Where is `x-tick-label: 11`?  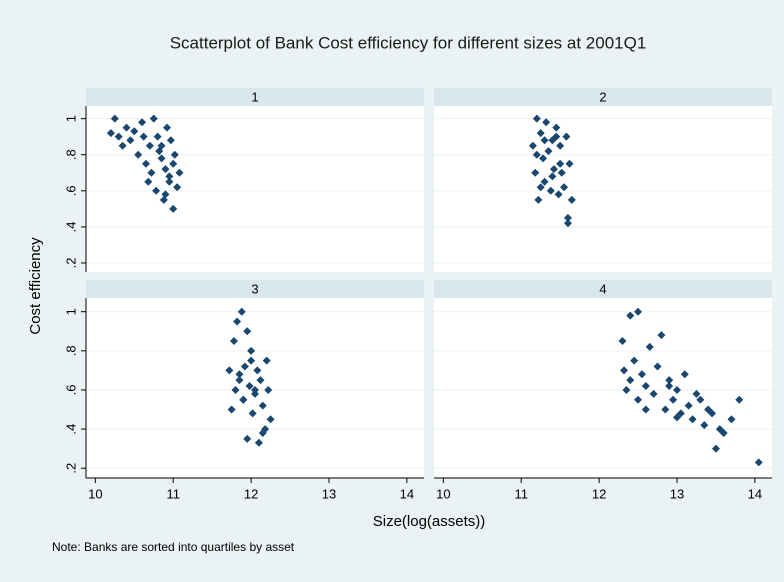 x-tick-label: 11 is located at coordinates (521, 493).